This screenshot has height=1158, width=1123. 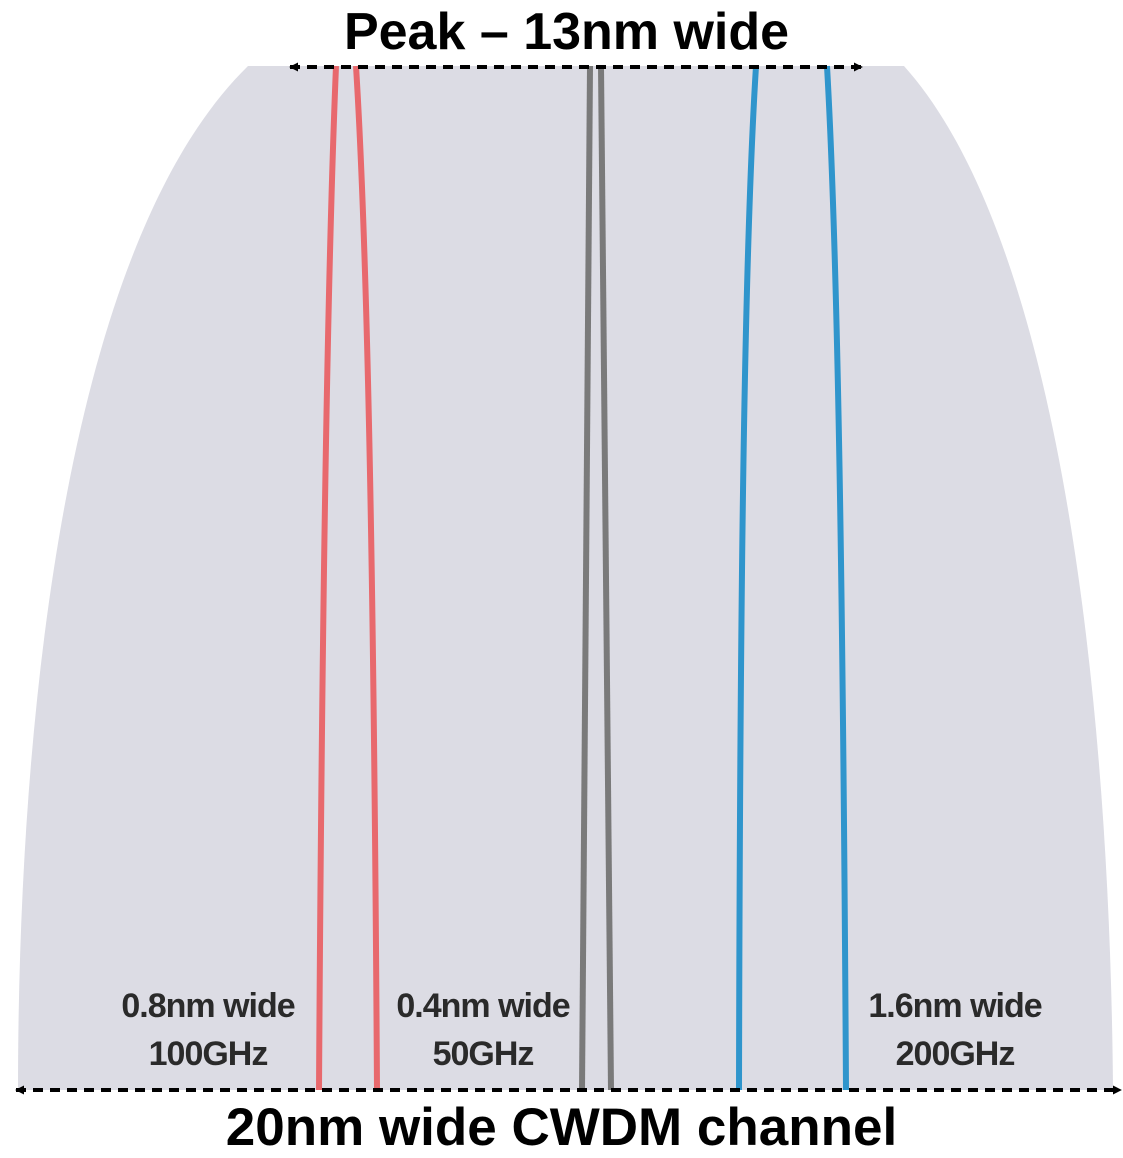 What do you see at coordinates (561, 1127) in the screenshot?
I see `cwdm-channel-label: 20nm wide CWDM channel` at bounding box center [561, 1127].